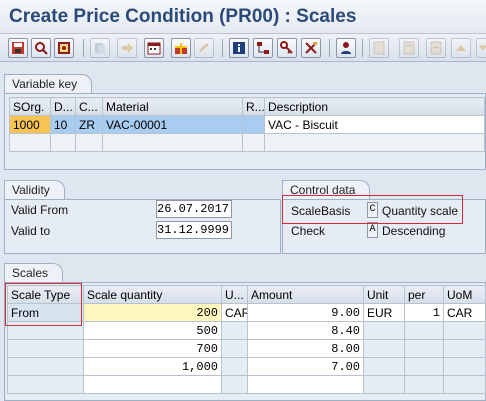 The height and width of the screenshot is (401, 486). I want to click on save-icon, so click(18, 48).